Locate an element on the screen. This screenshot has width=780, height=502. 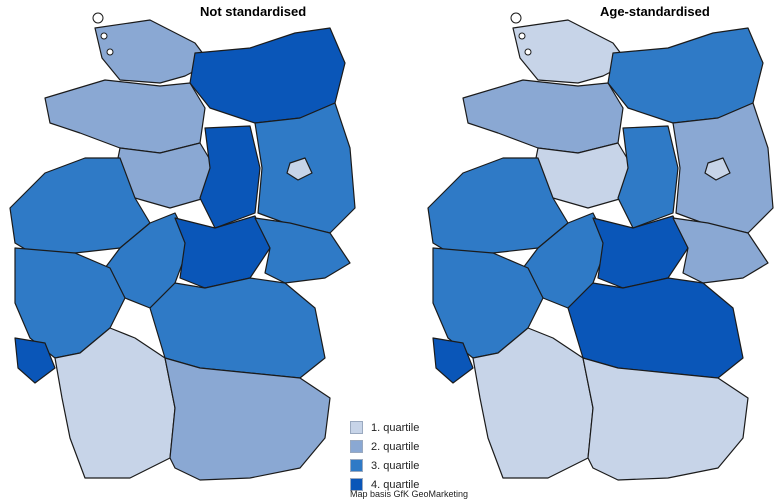
legend-label: 3. quartile is located at coordinates (395, 465).